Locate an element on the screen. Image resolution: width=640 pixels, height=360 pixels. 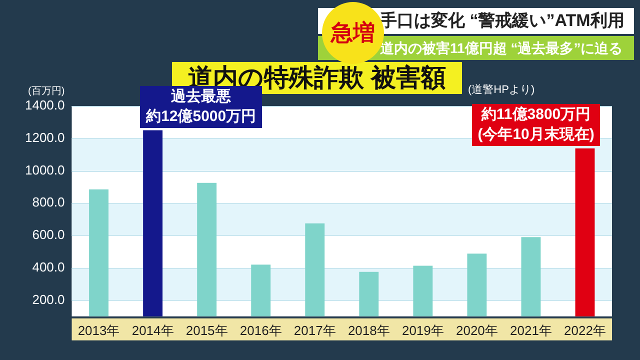
x-tick-label: 2018年 is located at coordinates (369, 330).